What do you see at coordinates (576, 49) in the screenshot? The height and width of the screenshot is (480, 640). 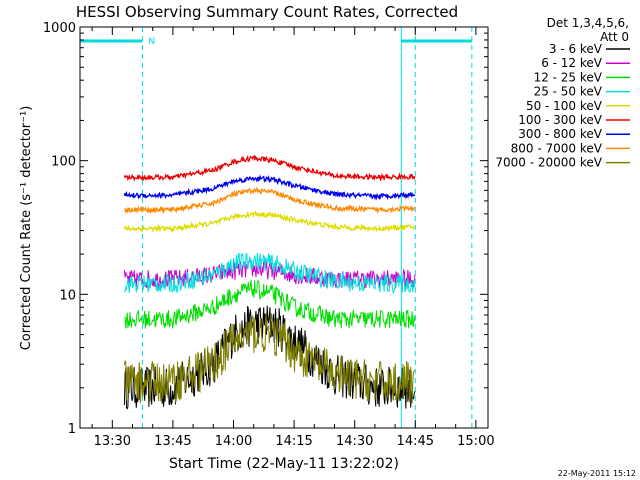 I see `legend-label: 3 - 6 keV` at bounding box center [576, 49].